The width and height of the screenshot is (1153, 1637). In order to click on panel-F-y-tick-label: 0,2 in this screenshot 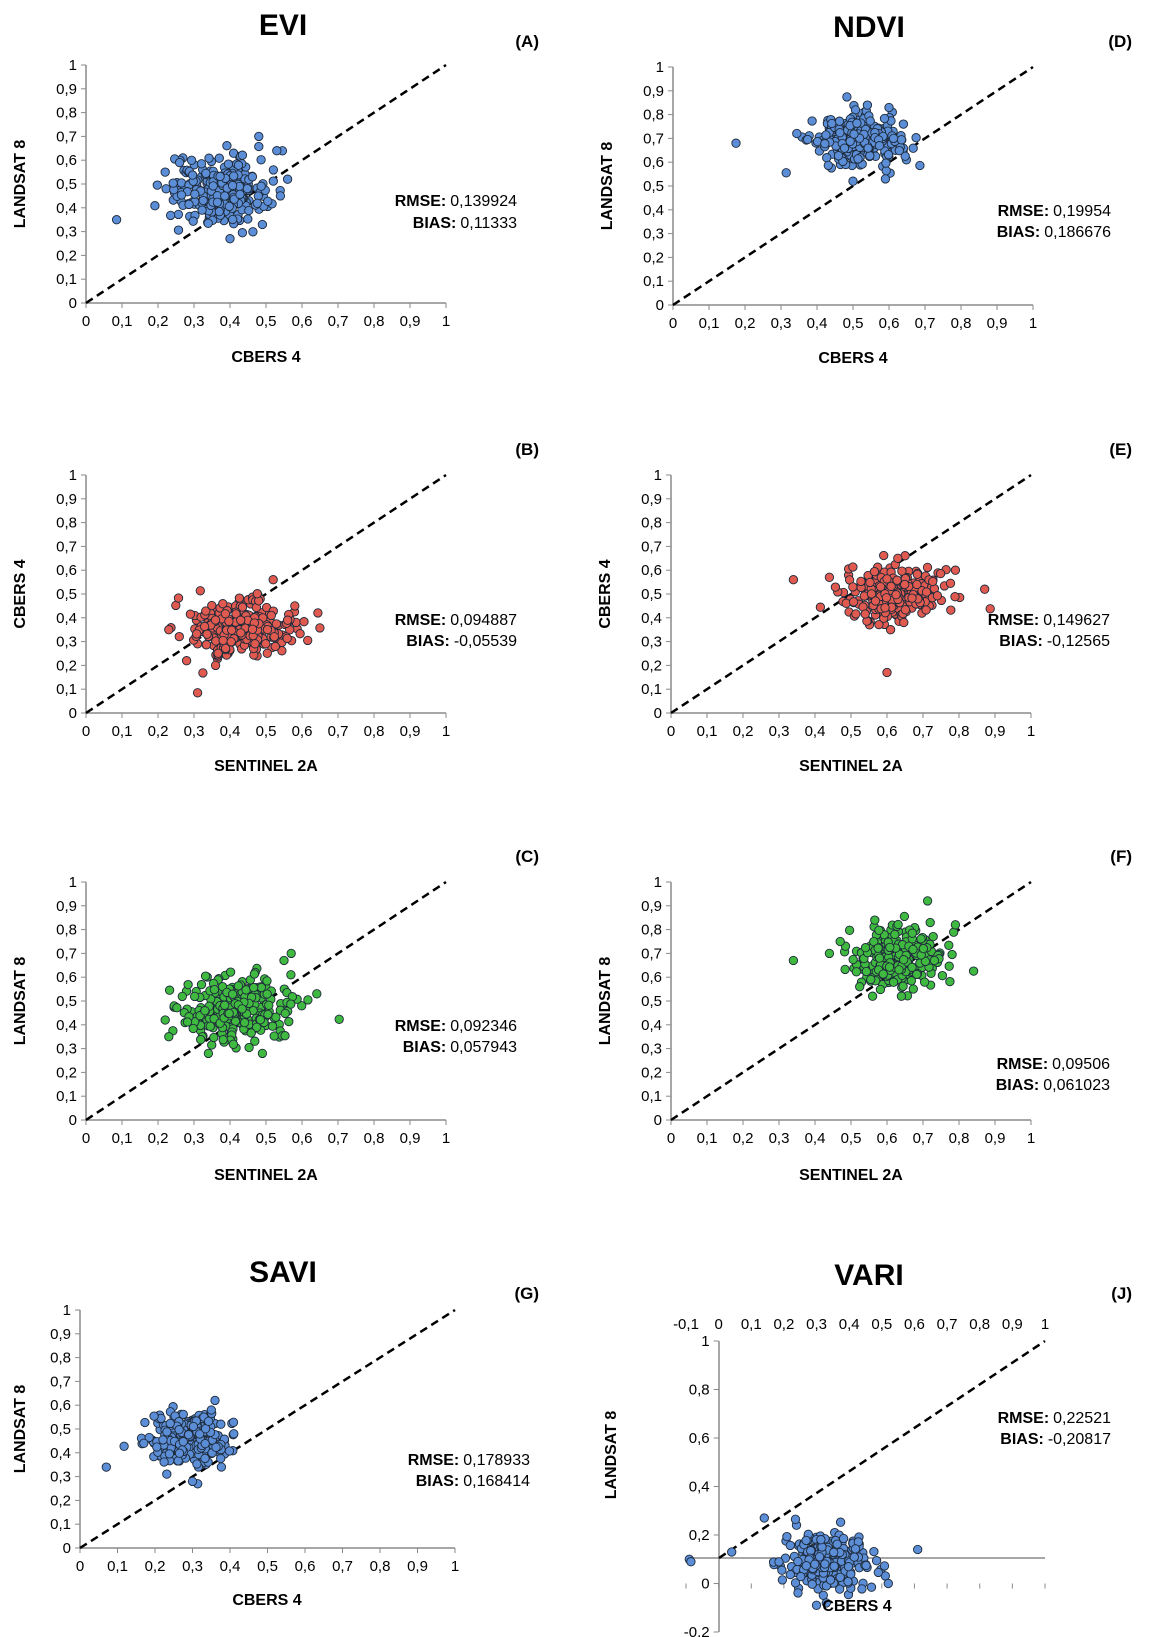, I will do `click(651, 1072)`.